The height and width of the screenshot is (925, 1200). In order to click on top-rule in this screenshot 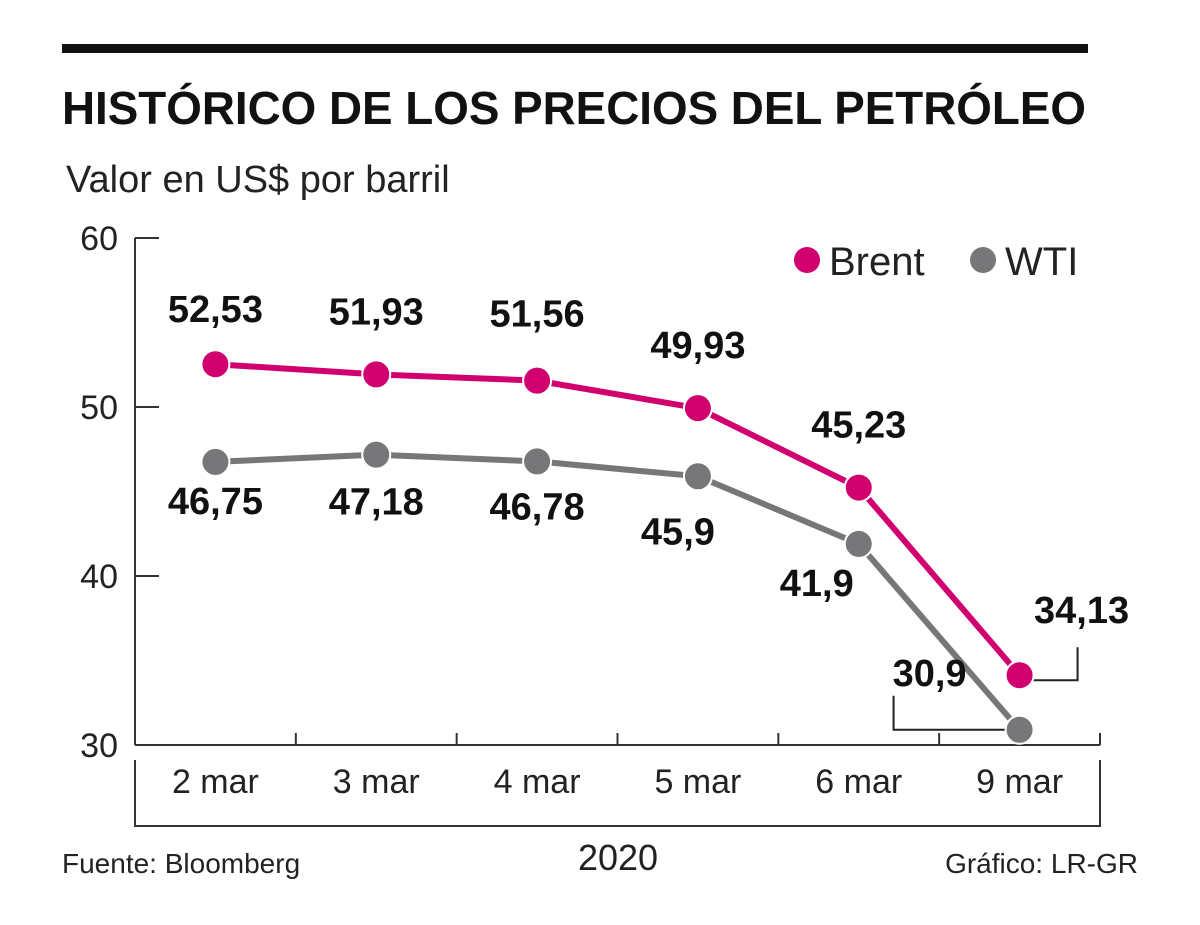, I will do `click(575, 48)`.